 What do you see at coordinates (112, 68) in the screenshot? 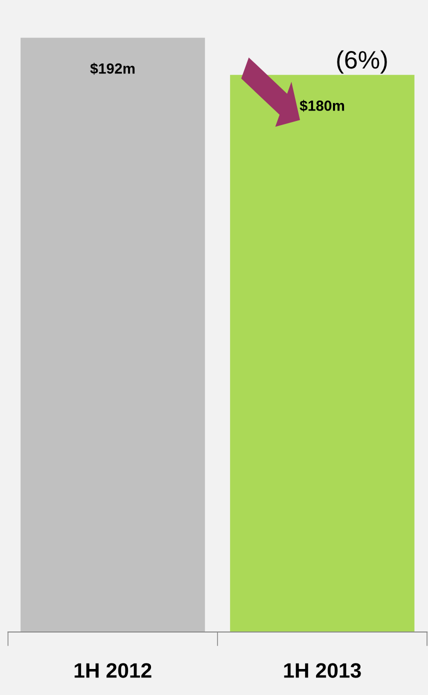
I see `data-label: $192m` at bounding box center [112, 68].